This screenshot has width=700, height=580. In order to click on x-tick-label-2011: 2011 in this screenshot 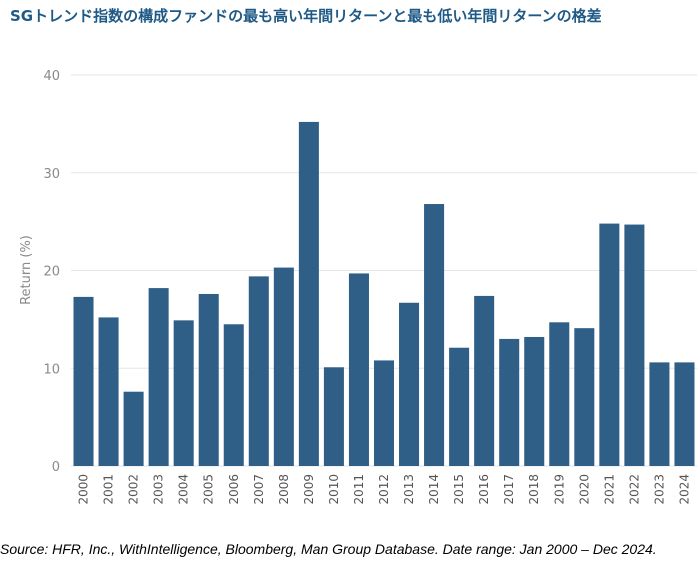, I will do `click(359, 489)`.